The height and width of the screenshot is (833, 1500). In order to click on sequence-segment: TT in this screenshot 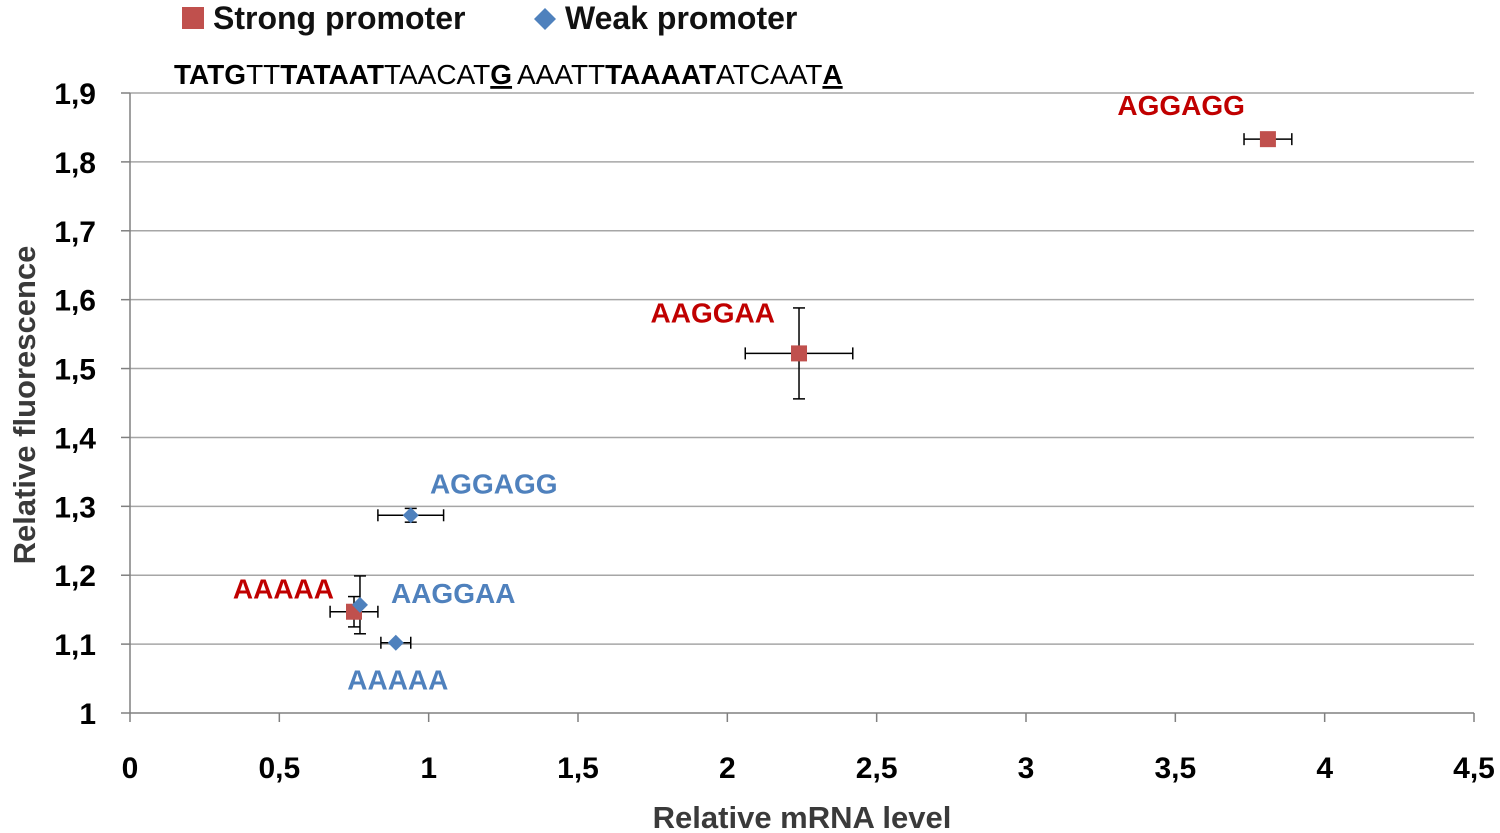, I will do `click(263, 74)`.